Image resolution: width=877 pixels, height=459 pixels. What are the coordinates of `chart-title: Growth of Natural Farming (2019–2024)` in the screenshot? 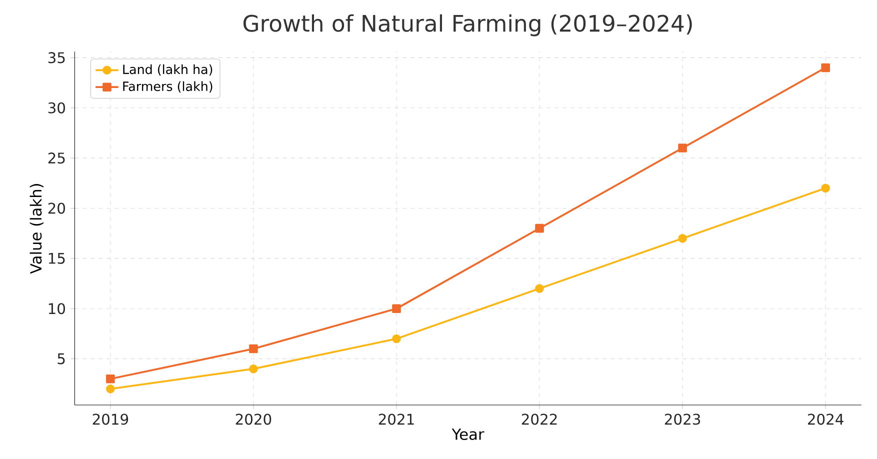 It's located at (467, 25).